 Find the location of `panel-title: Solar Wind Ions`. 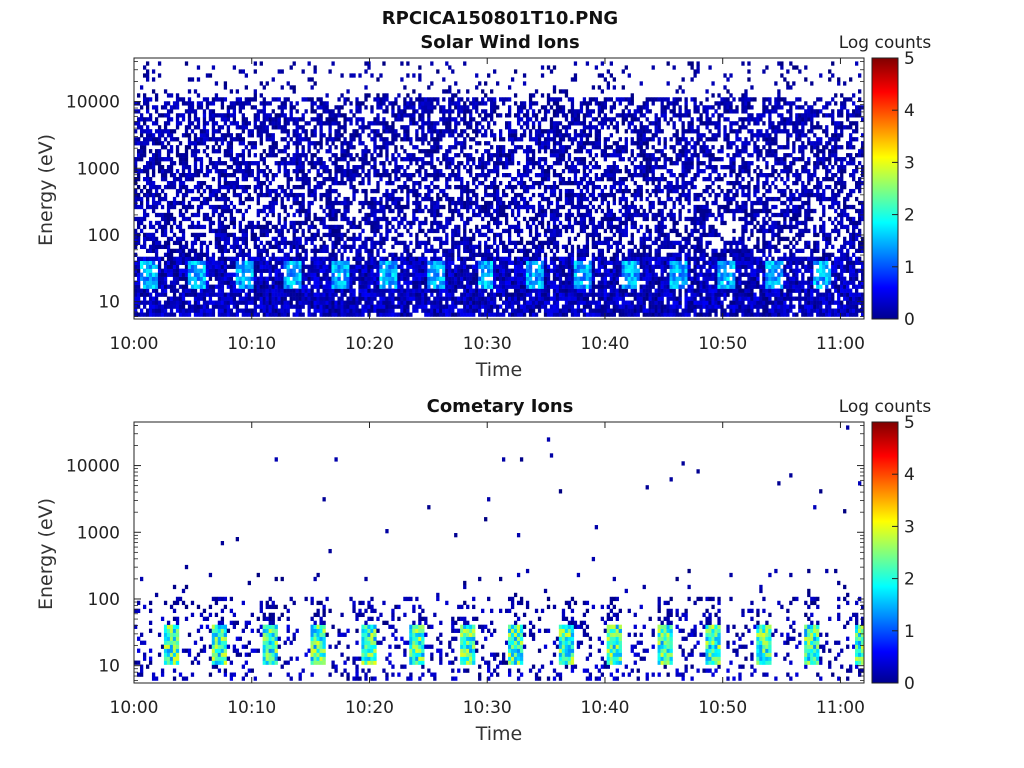

panel-title: Solar Wind Ions is located at coordinates (499, 42).